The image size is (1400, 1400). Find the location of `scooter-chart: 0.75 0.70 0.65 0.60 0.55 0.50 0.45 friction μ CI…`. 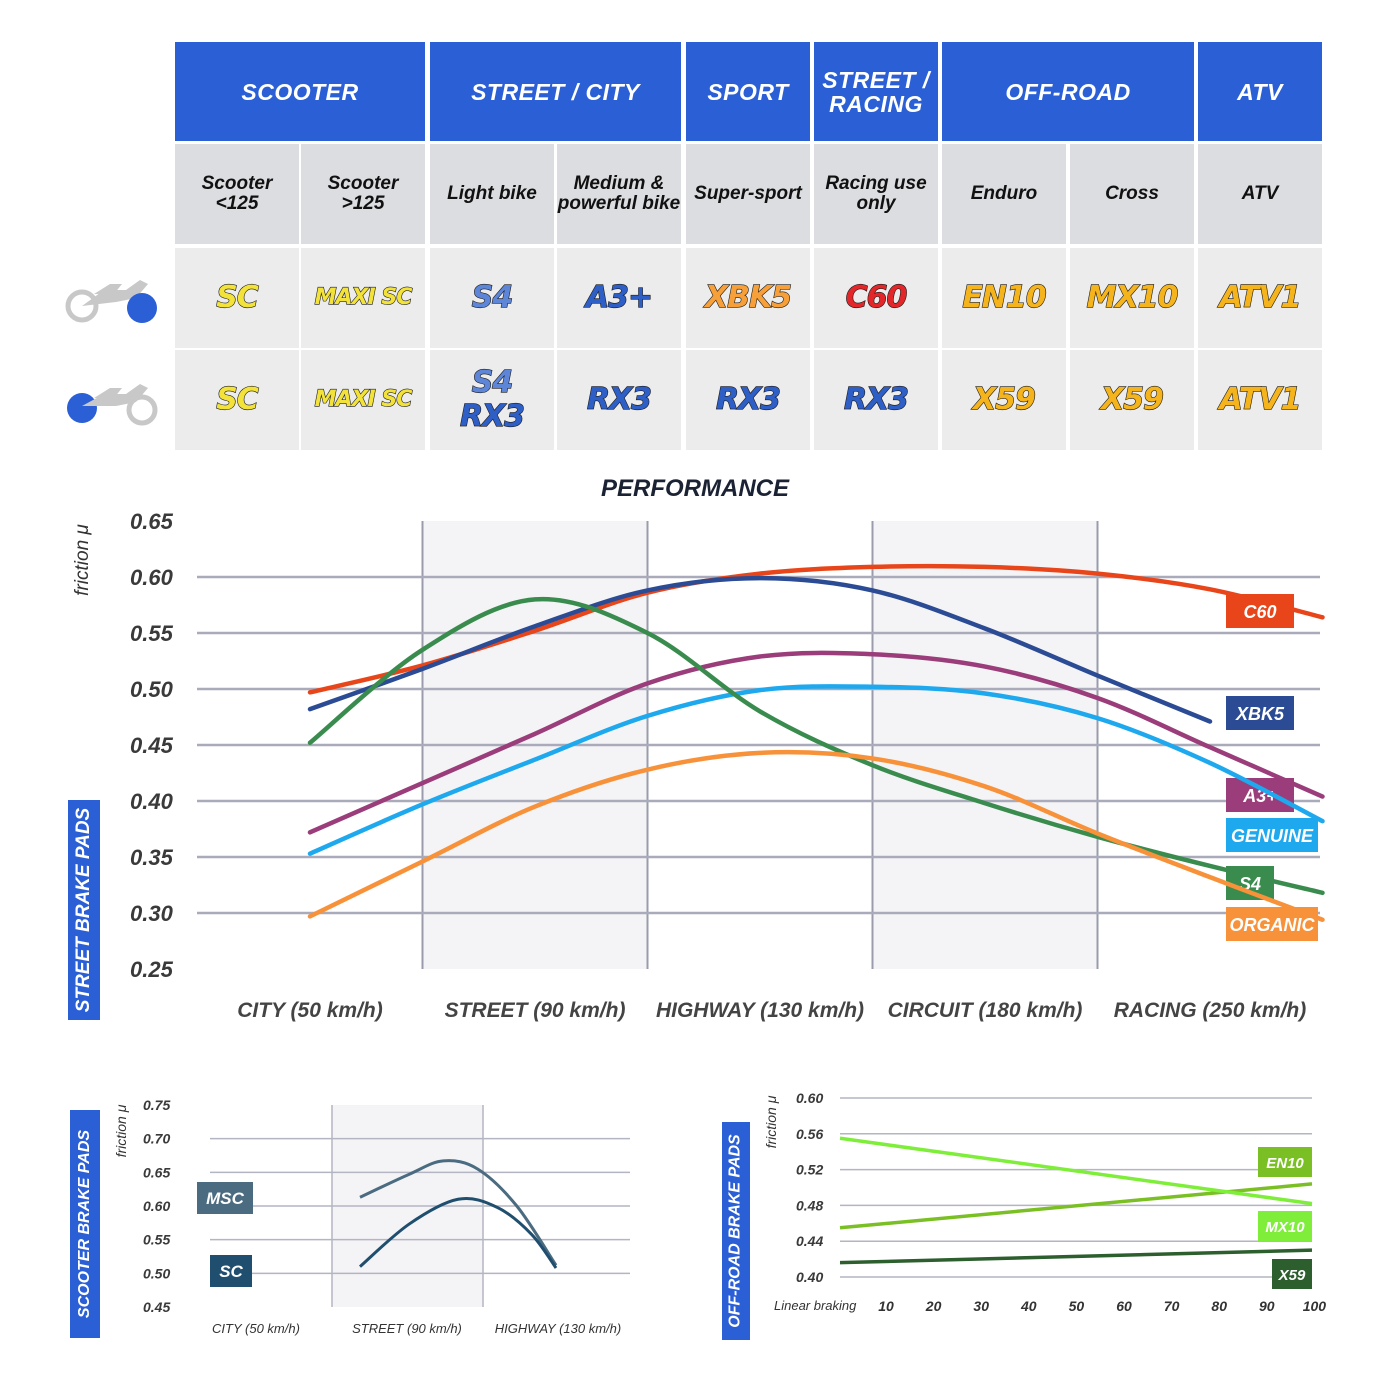

scooter-chart: 0.75 0.70 0.65 0.60 0.55 0.50 0.45 friction μ CI… is located at coordinates (371, 1216).